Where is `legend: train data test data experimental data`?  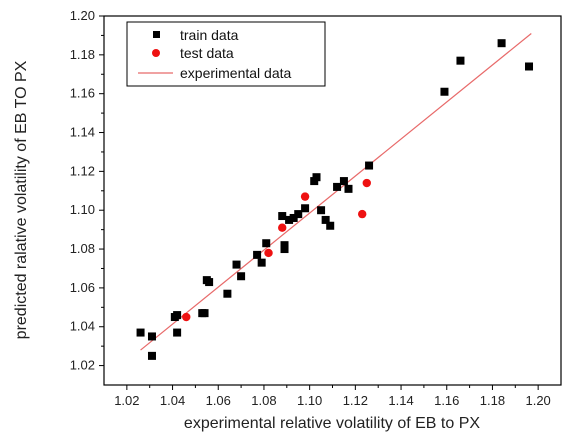
legend: train data test data experimental data is located at coordinates (226, 54).